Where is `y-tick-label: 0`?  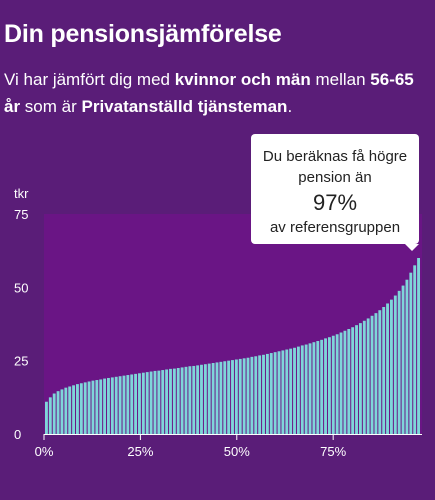
y-tick-label: 0 is located at coordinates (17, 434).